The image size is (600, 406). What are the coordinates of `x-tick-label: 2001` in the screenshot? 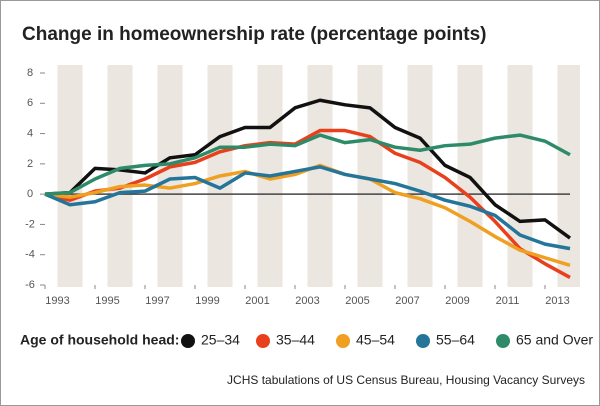 It's located at (257, 301).